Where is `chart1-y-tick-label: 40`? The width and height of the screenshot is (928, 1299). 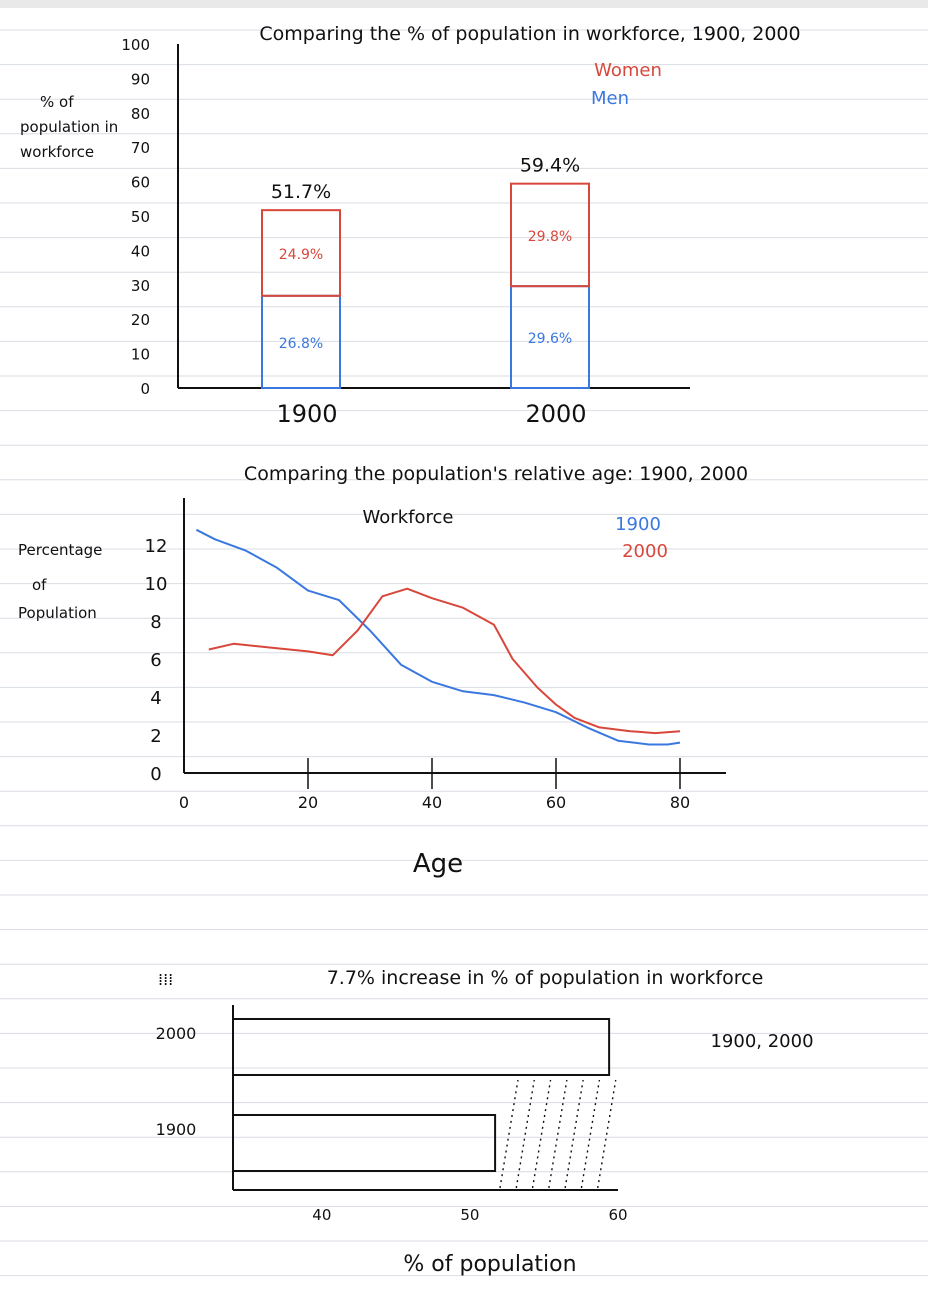
chart1-y-tick-label: 40 is located at coordinates (140, 251).